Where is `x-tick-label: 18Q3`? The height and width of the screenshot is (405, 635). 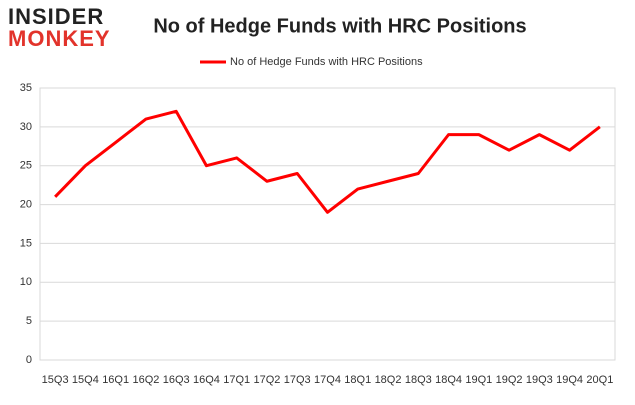 x-tick-label: 18Q3 is located at coordinates (418, 380).